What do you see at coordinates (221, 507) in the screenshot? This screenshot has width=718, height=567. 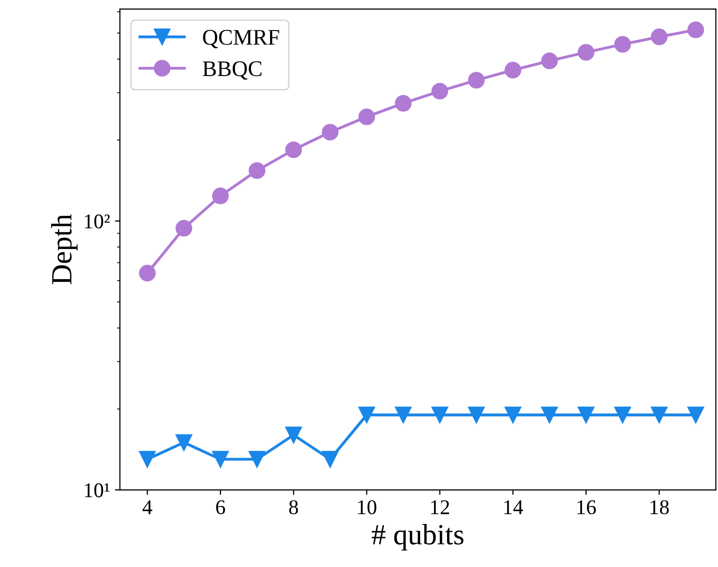 I see `x-tick-label: 6` at bounding box center [221, 507].